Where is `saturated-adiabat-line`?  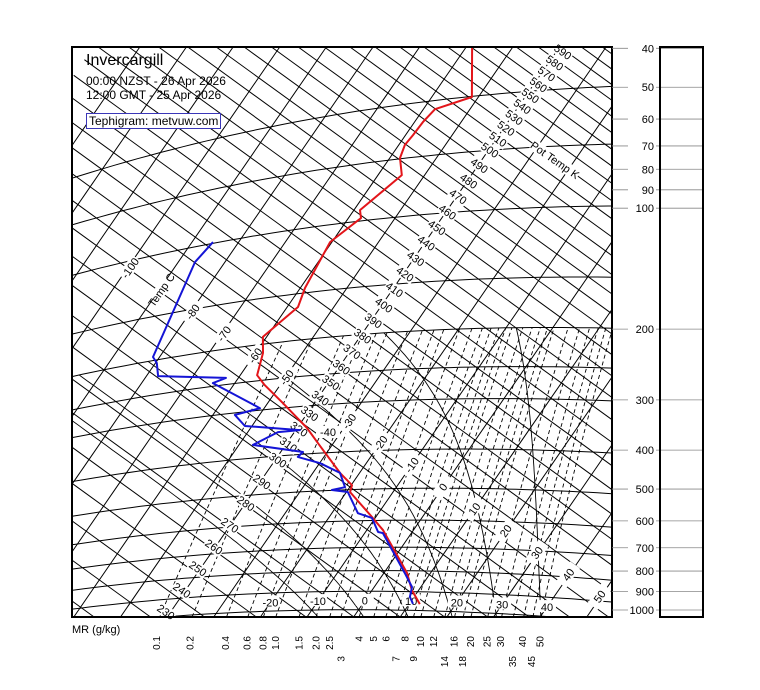
saturated-adiabat-line is located at coordinates (221, 496).